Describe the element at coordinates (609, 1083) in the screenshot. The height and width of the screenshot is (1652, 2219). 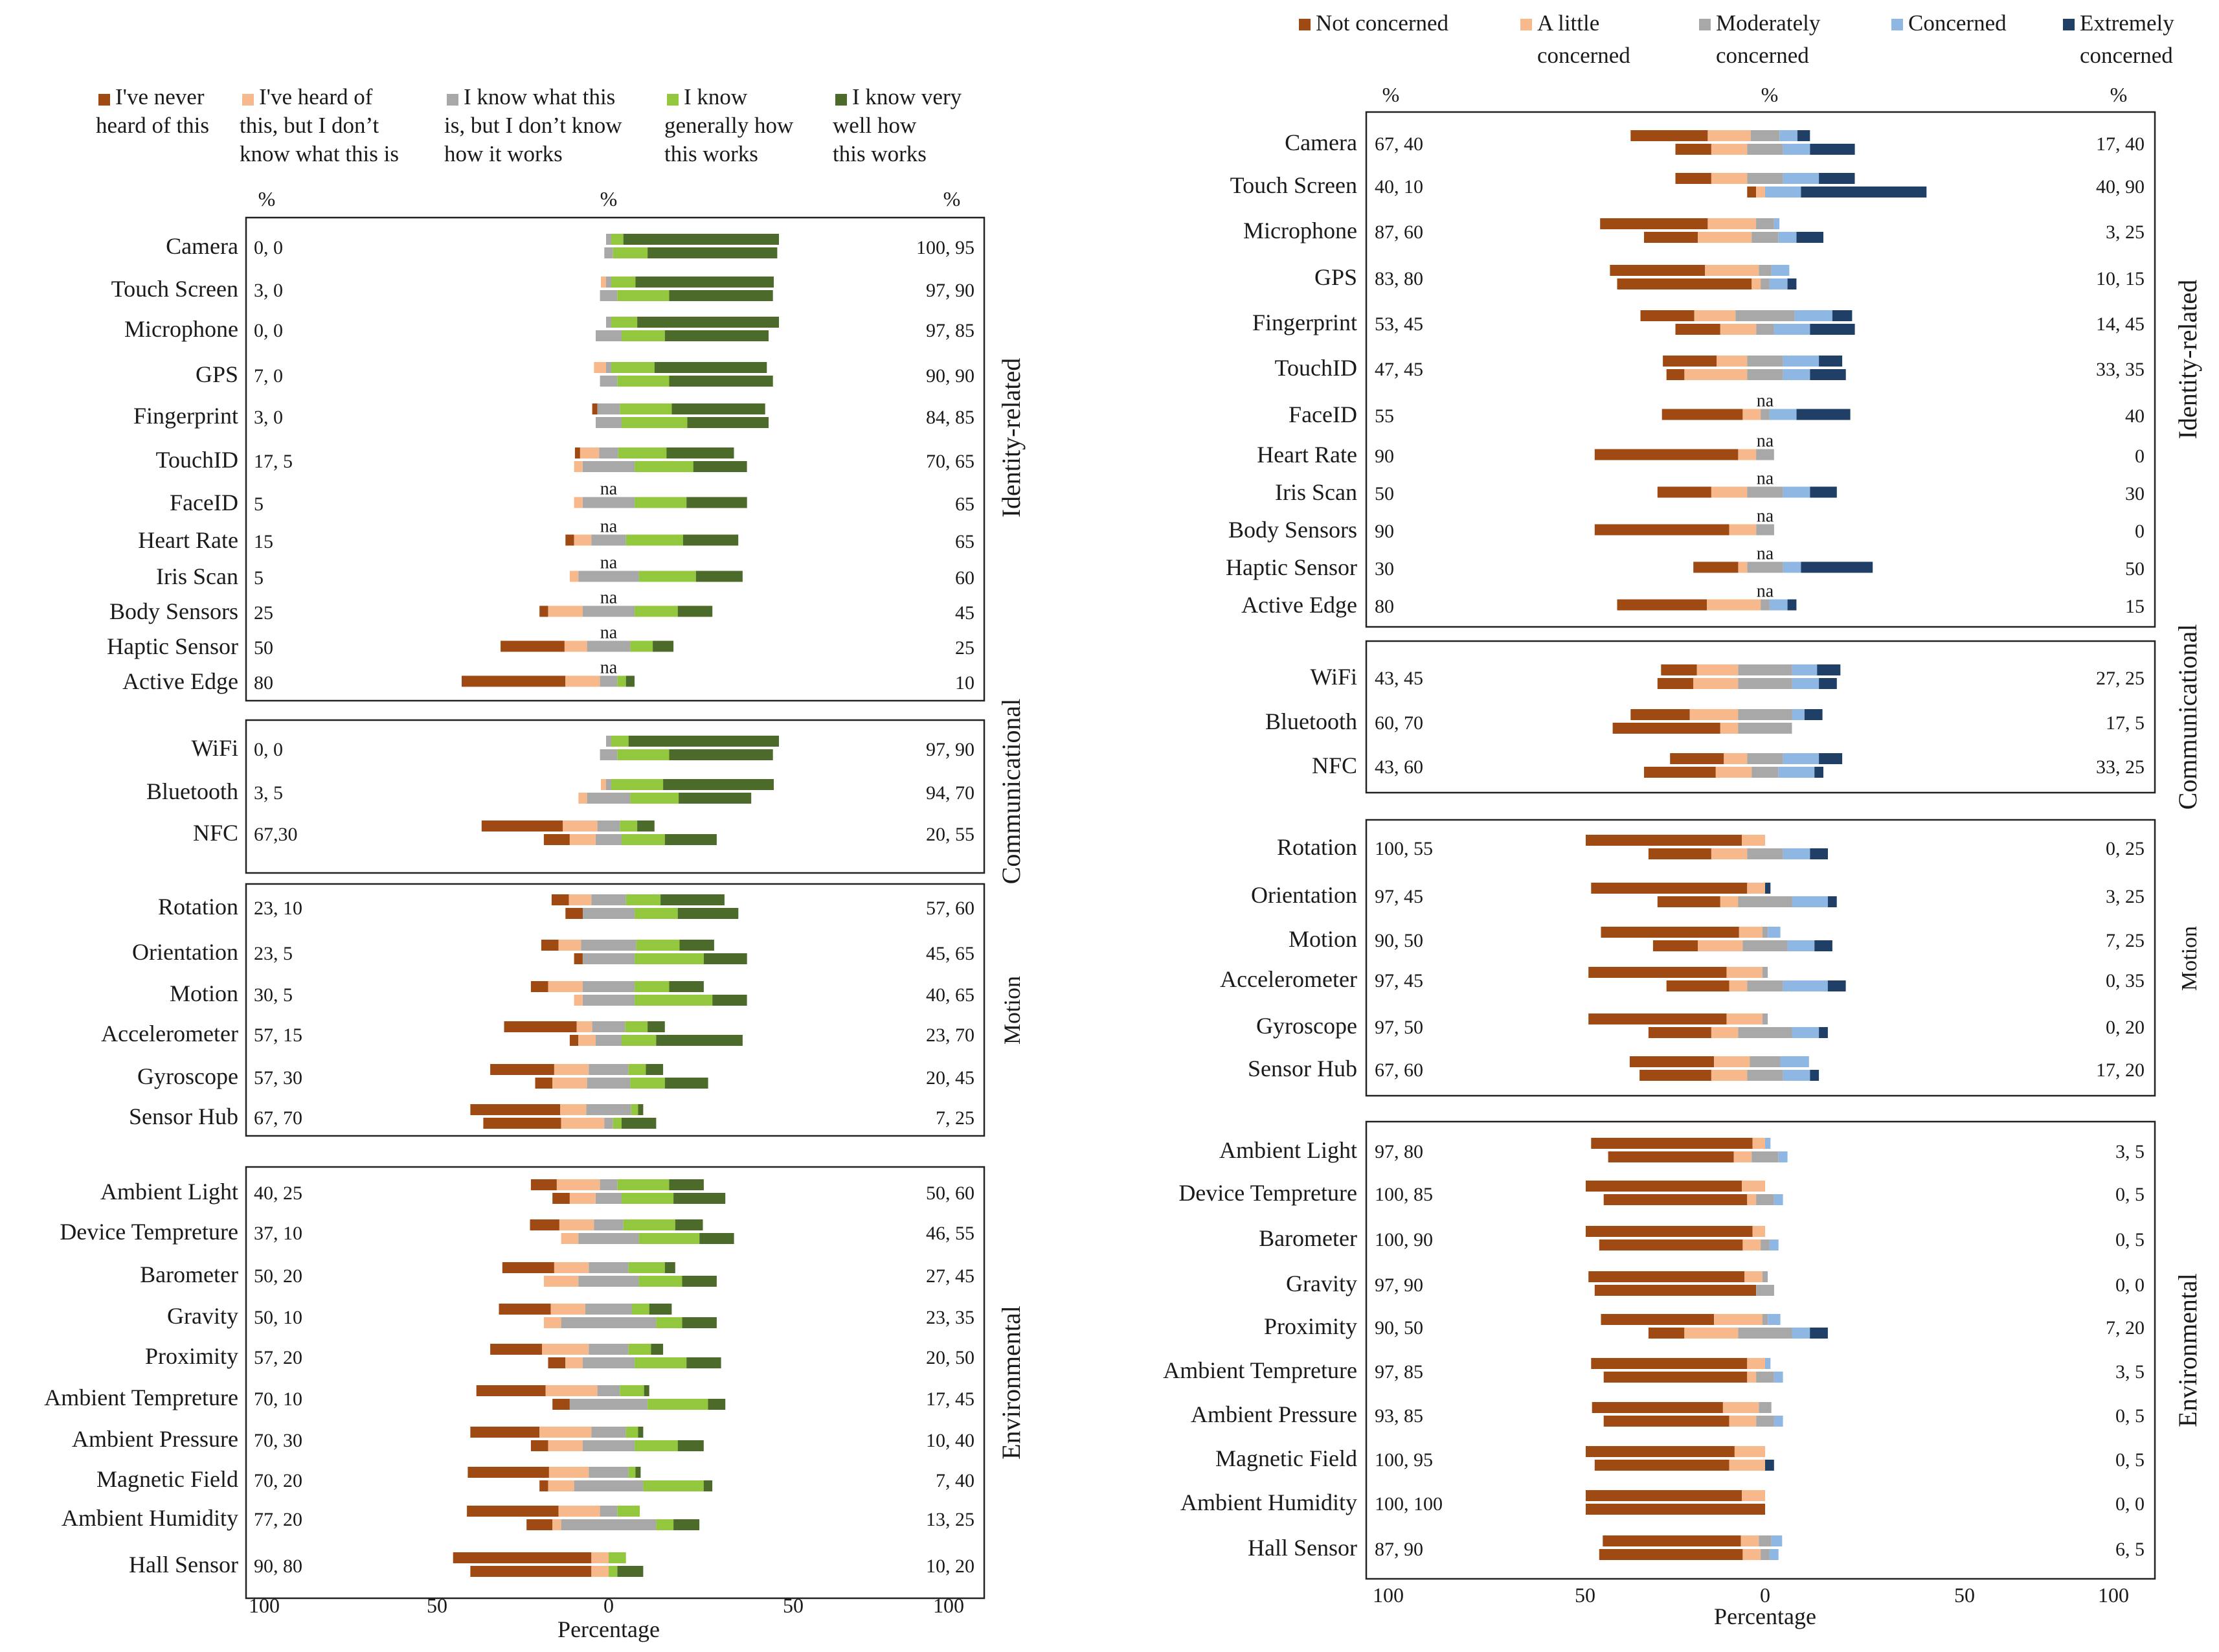
I see `panel1-row-gyroscope-bar2-seg3` at that location.